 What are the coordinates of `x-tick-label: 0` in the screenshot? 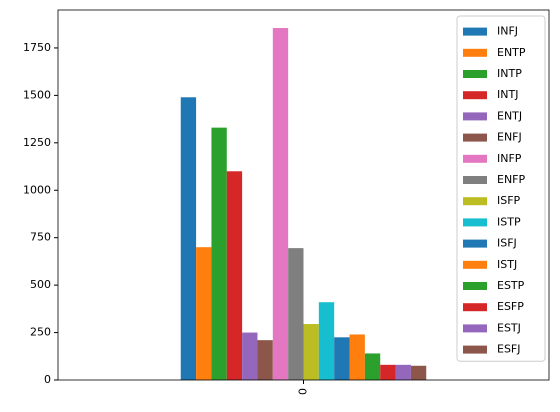 It's located at (303, 391).